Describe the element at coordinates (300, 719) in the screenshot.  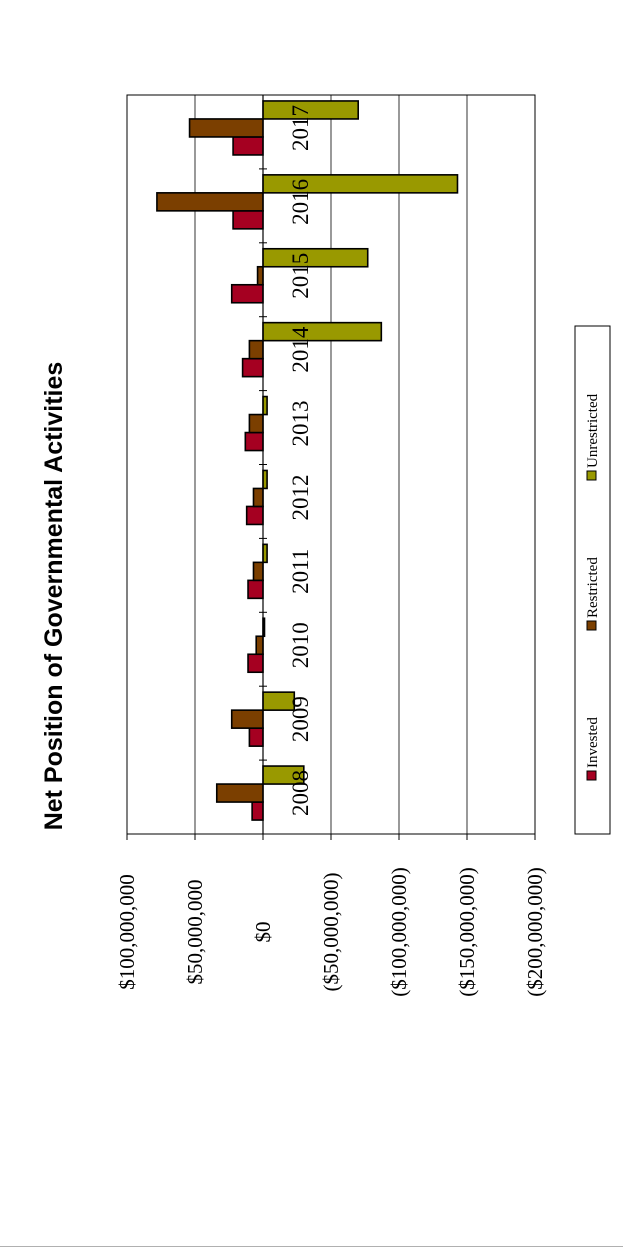
I see `category-label: 2009` at that location.